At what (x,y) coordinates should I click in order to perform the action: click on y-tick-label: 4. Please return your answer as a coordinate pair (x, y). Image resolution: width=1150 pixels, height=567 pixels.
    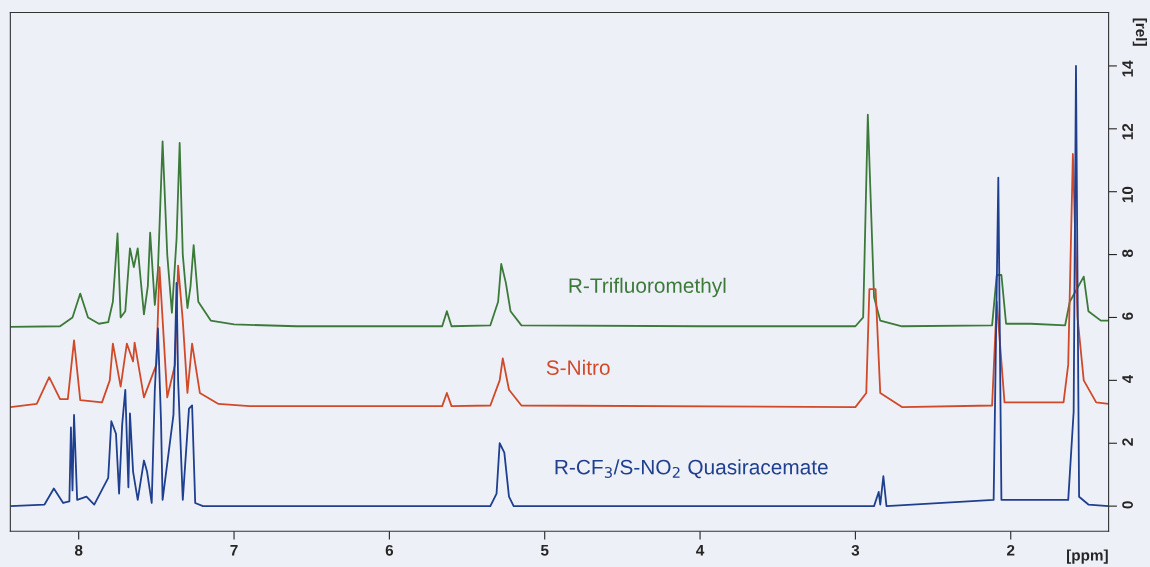
    Looking at the image, I should click on (1127, 379).